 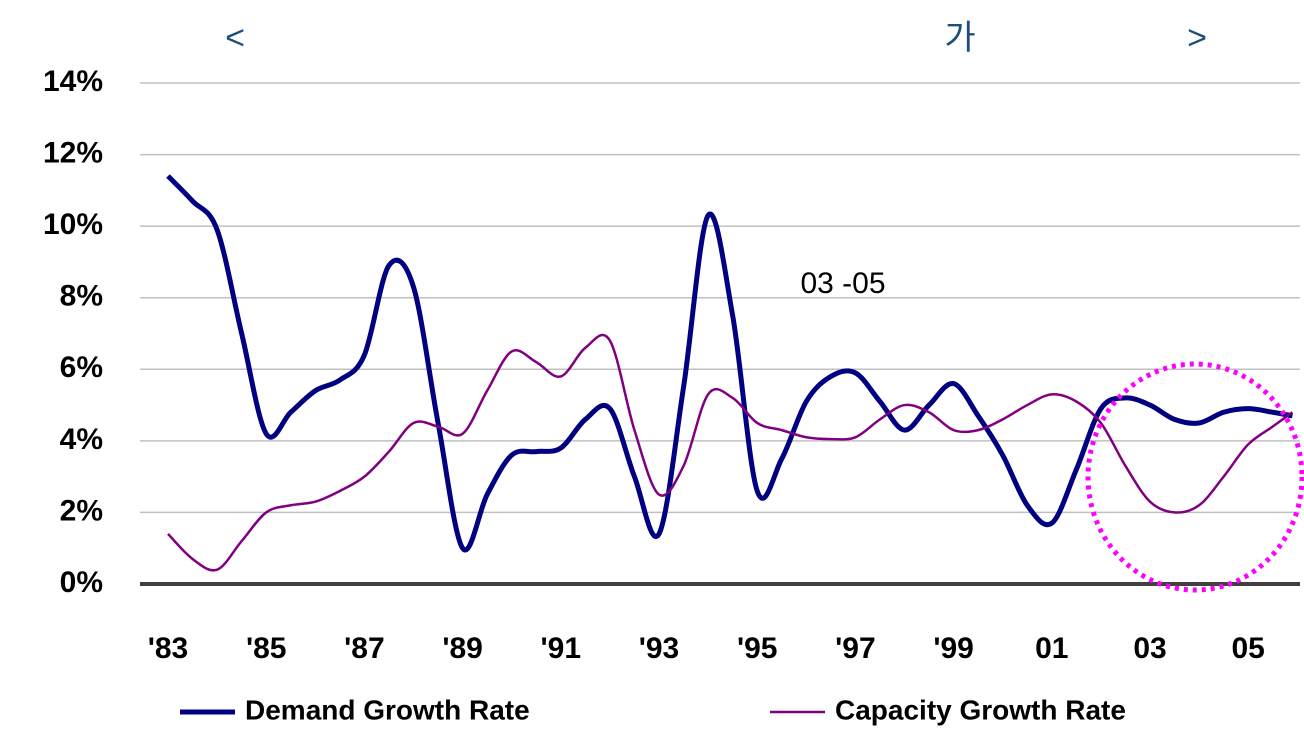 What do you see at coordinates (81, 439) in the screenshot?
I see `y-tick-label: 4%` at bounding box center [81, 439].